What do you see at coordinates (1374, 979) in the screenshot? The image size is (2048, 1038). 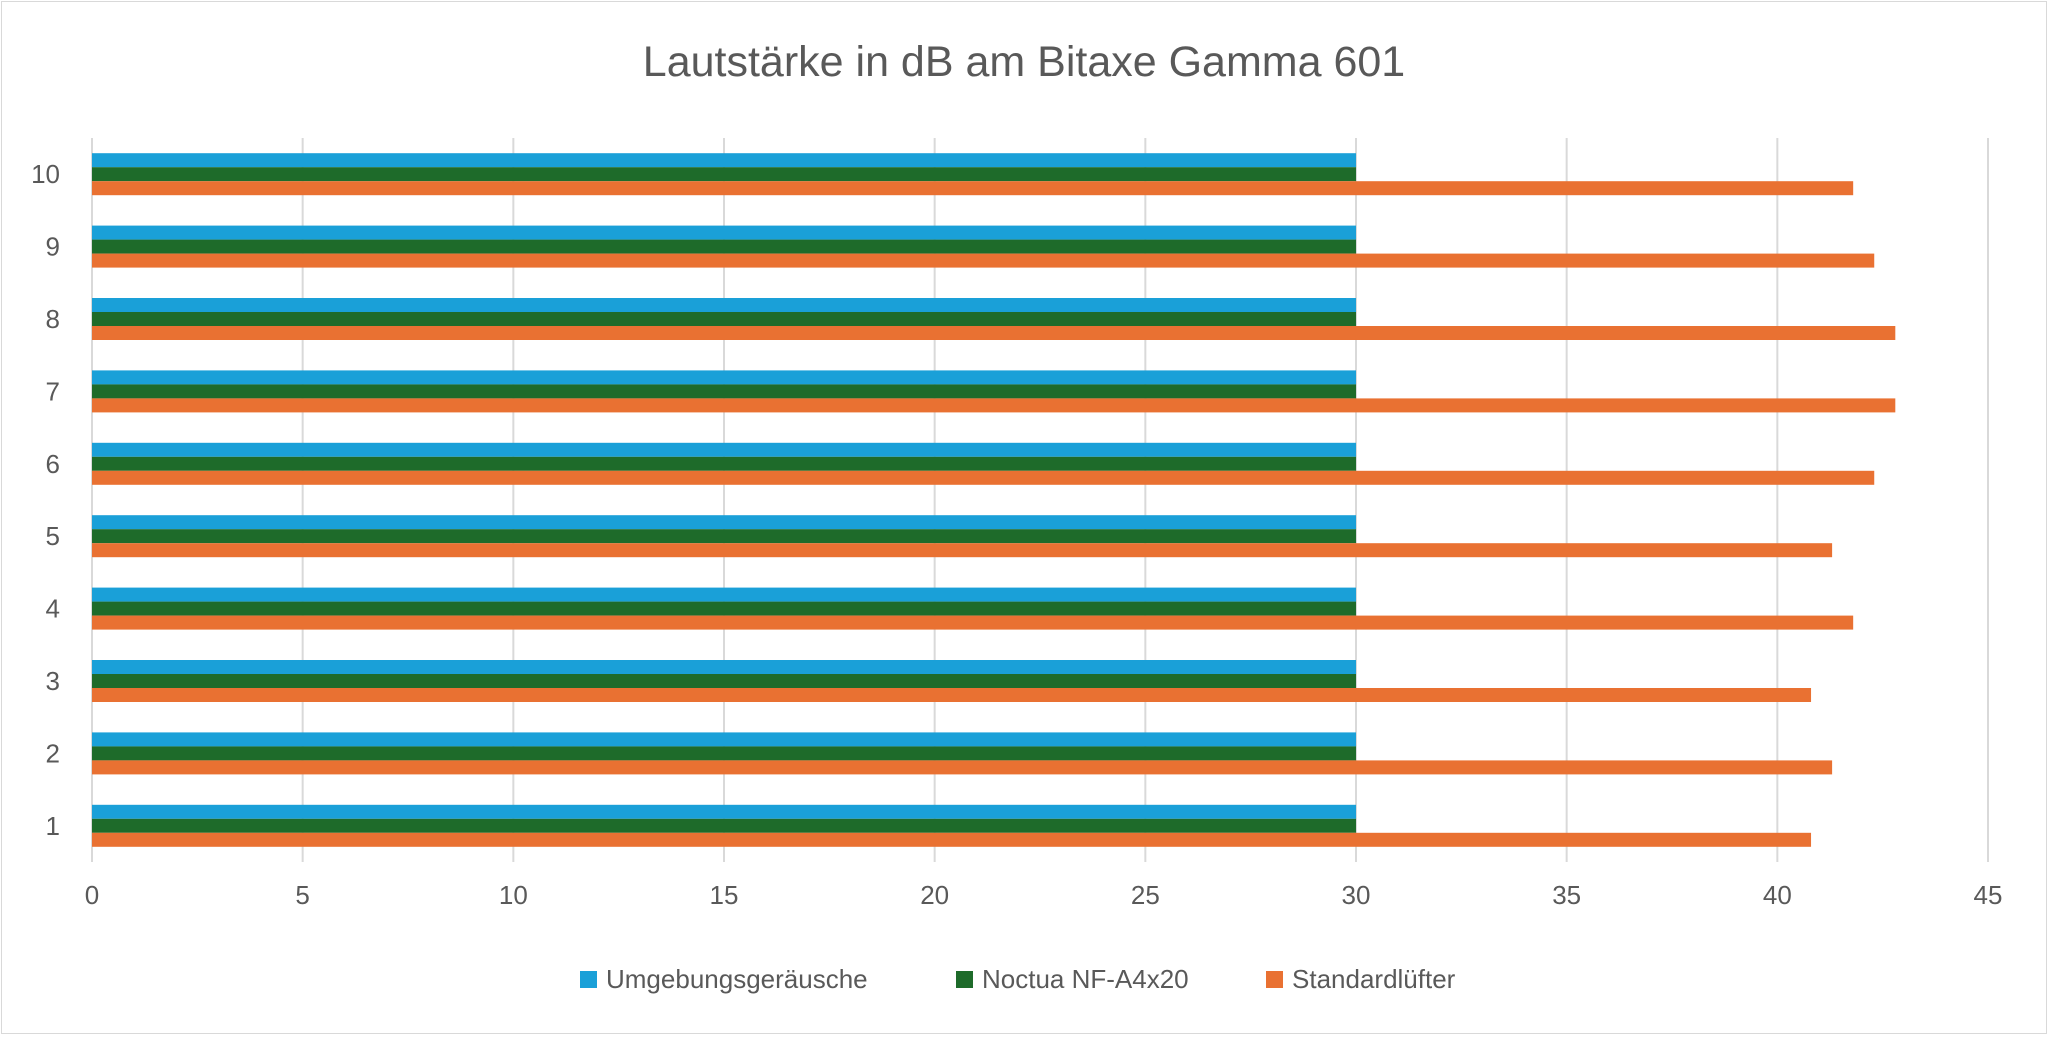 I see `legend-label: Standardlüfter` at bounding box center [1374, 979].